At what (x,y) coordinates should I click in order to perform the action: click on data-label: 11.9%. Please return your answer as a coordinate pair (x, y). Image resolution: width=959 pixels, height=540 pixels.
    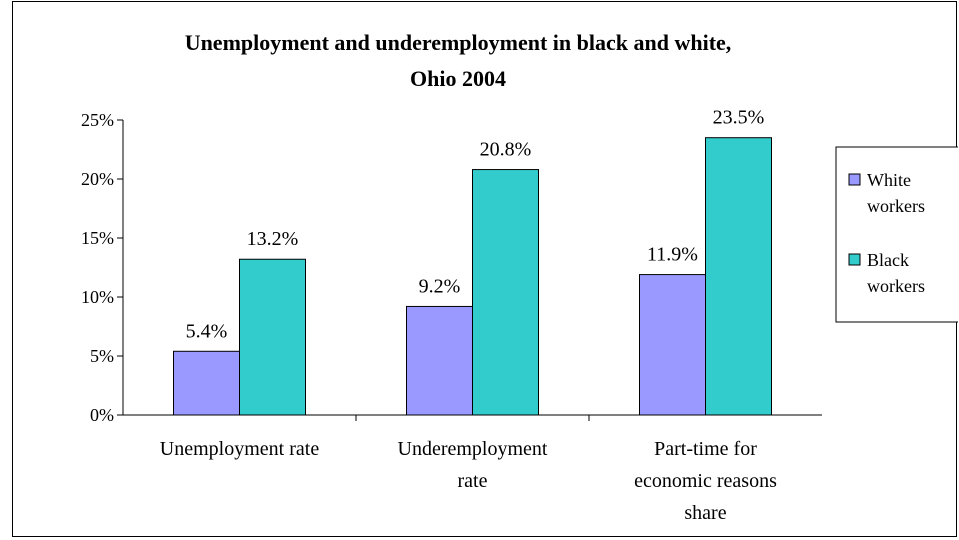
    Looking at the image, I should click on (672, 255).